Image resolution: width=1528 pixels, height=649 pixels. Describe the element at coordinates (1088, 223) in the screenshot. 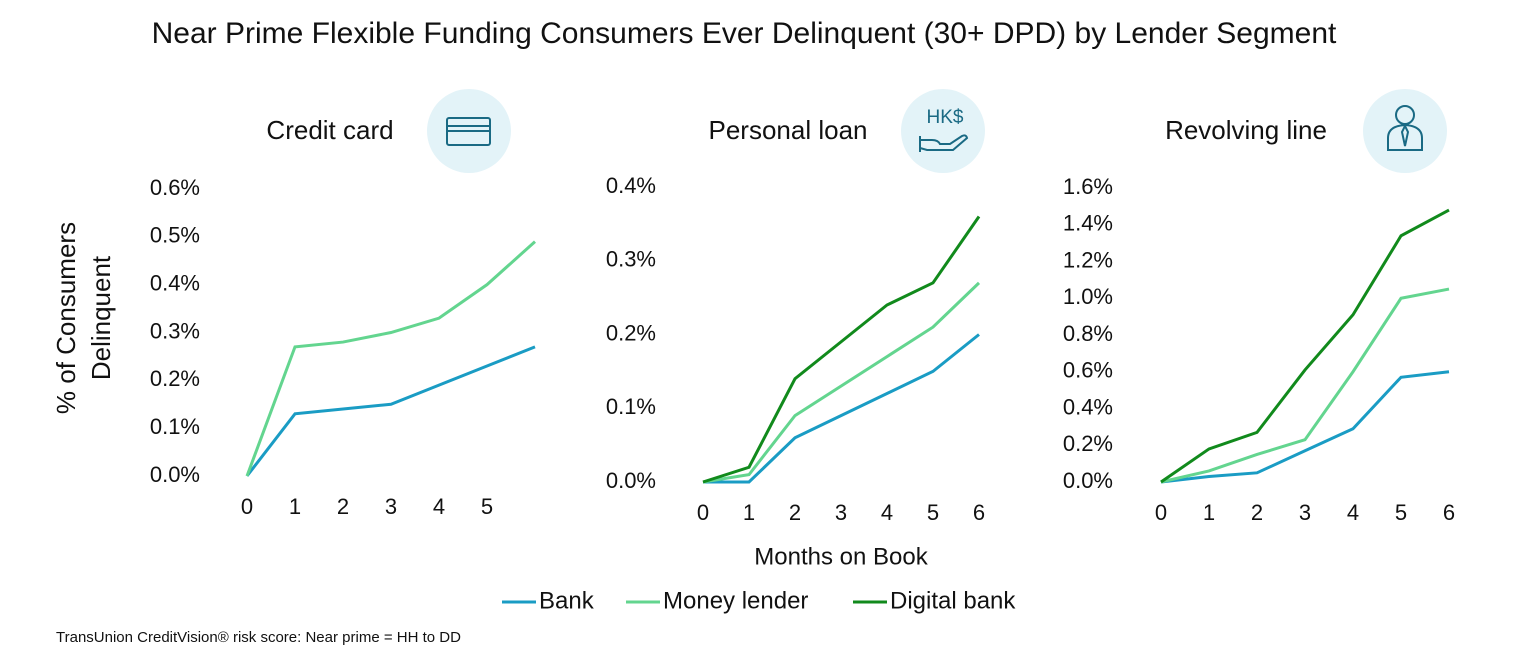

I see `y-tick-label: 1.4%` at that location.